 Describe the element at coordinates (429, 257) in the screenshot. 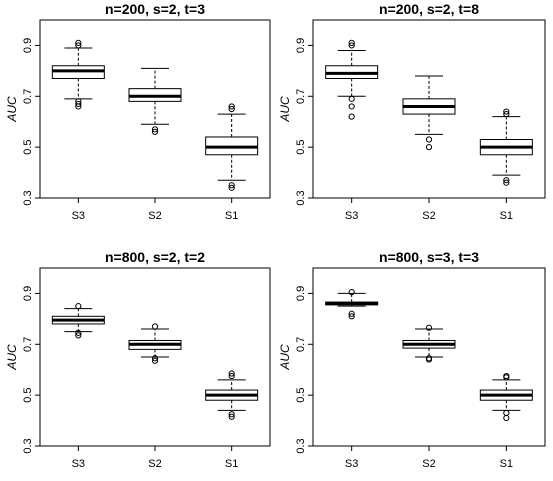

I see `chart-title: n=800, s=3, t=3` at that location.